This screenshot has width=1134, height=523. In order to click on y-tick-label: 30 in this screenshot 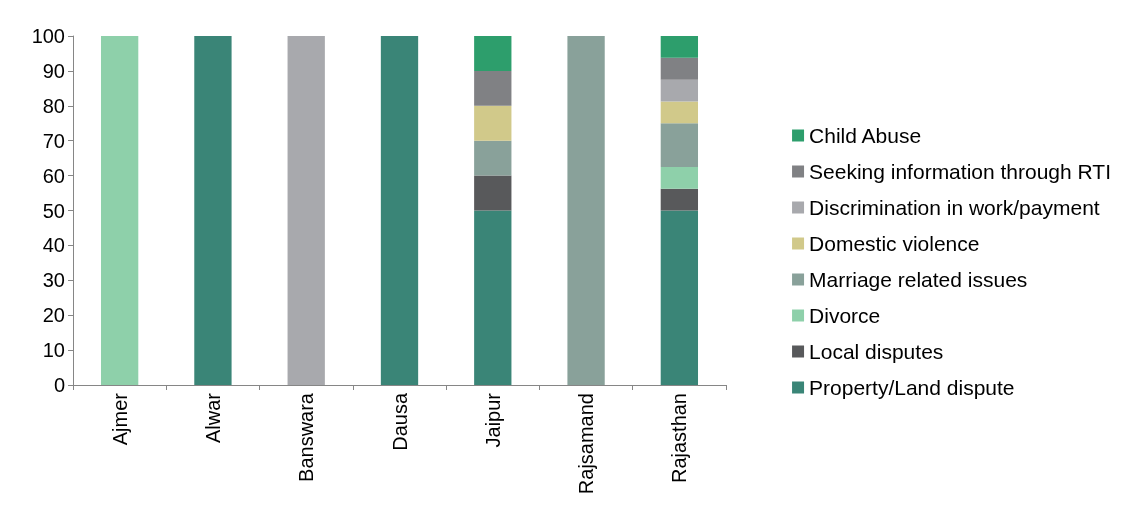, I will do `click(53, 280)`.